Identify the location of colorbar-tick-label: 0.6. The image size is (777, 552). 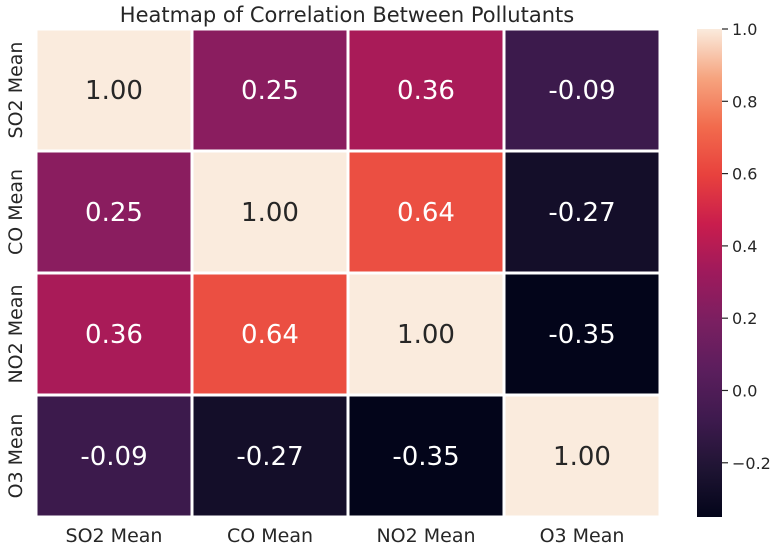
(744, 174).